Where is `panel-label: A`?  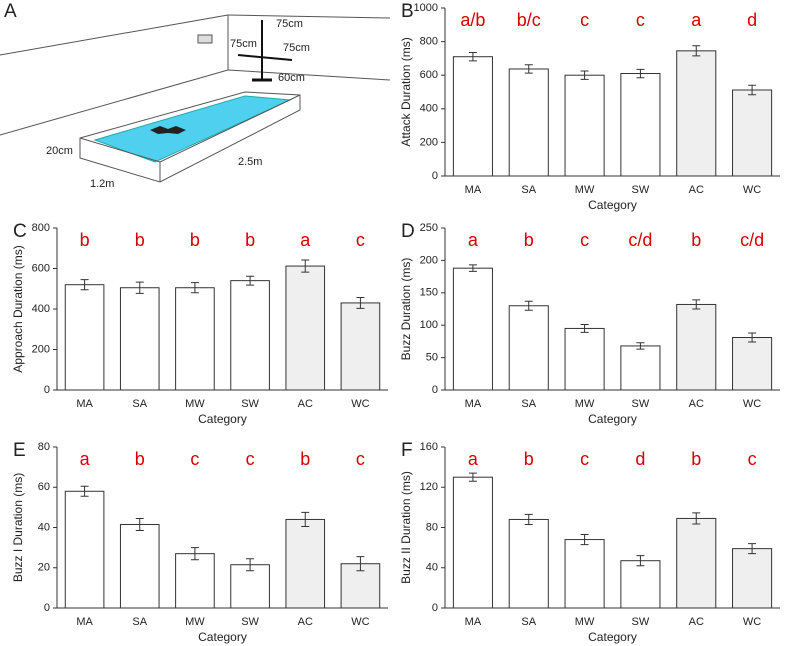 panel-label: A is located at coordinates (10, 11).